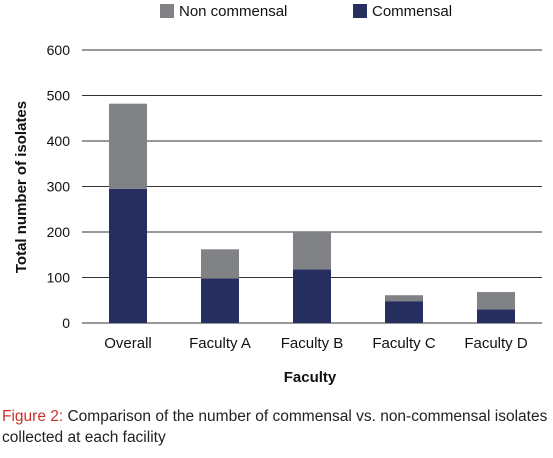  Describe the element at coordinates (128, 146) in the screenshot. I see `bar-non-commensal-overall` at that location.